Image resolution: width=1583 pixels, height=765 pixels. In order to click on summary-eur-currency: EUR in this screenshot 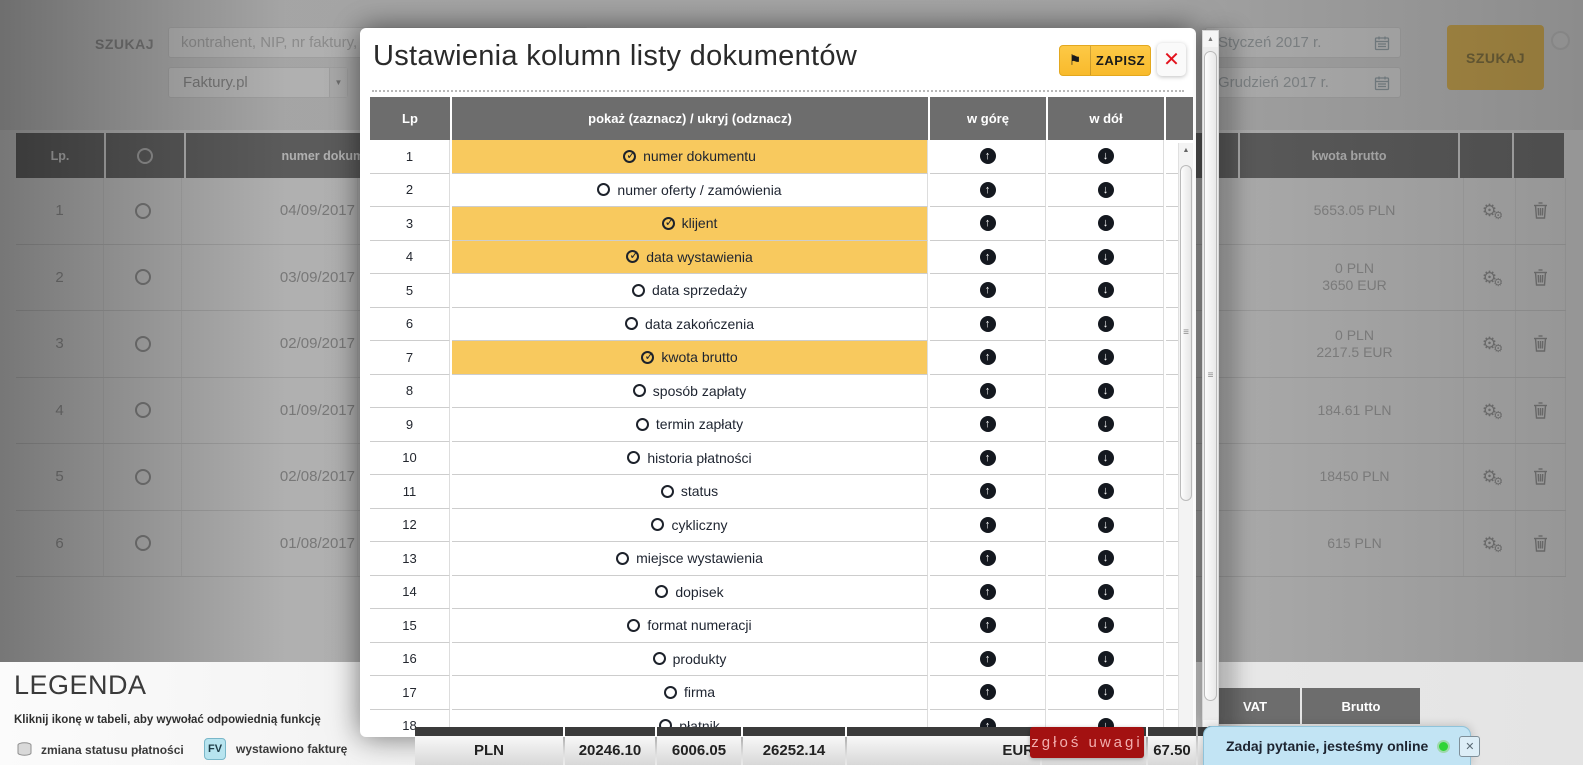, I will do `click(943, 746)`.